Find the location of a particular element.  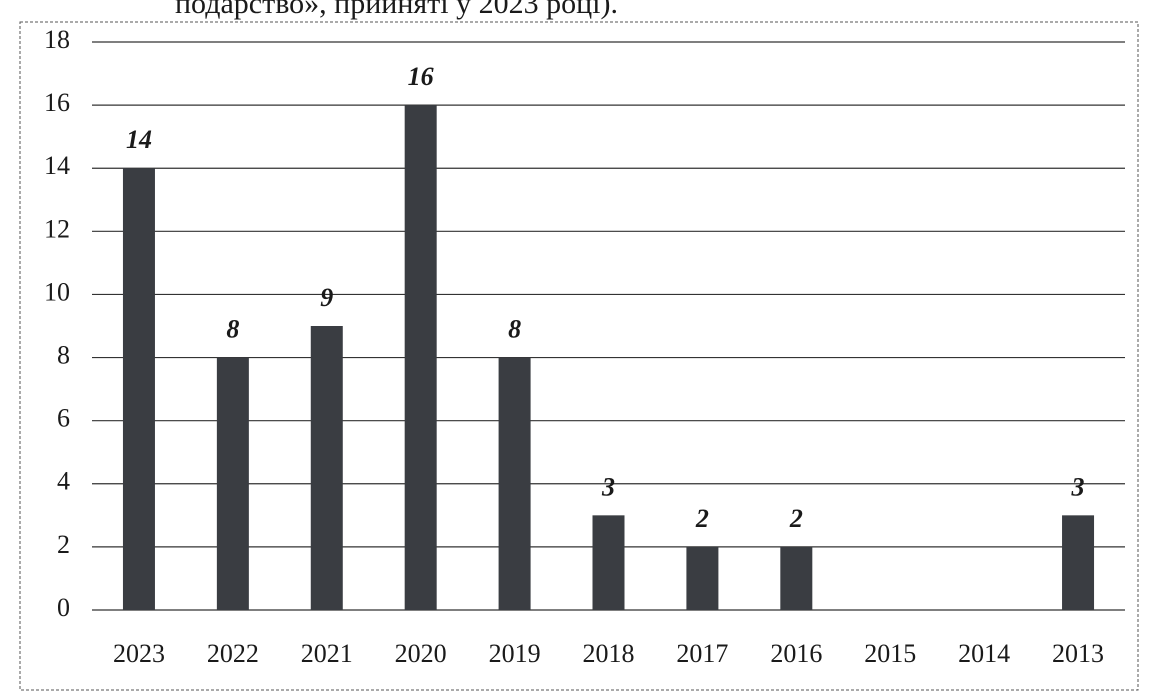

x-tick-label: 2023 is located at coordinates (139, 653).